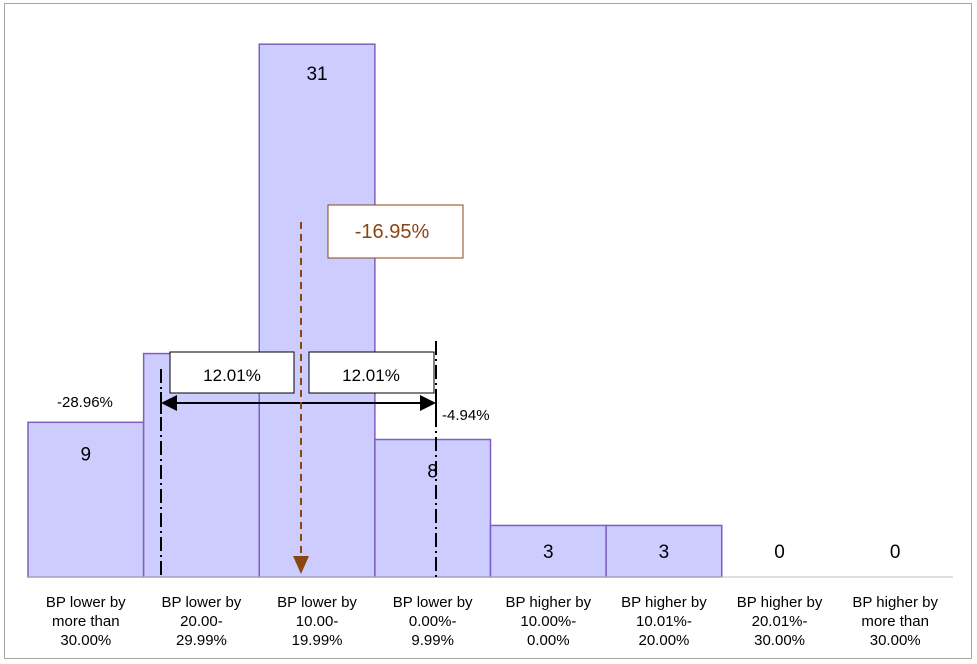 This screenshot has width=977, height=664. Describe the element at coordinates (428, 403) in the screenshot. I see `range-arrow-right-head` at that location.